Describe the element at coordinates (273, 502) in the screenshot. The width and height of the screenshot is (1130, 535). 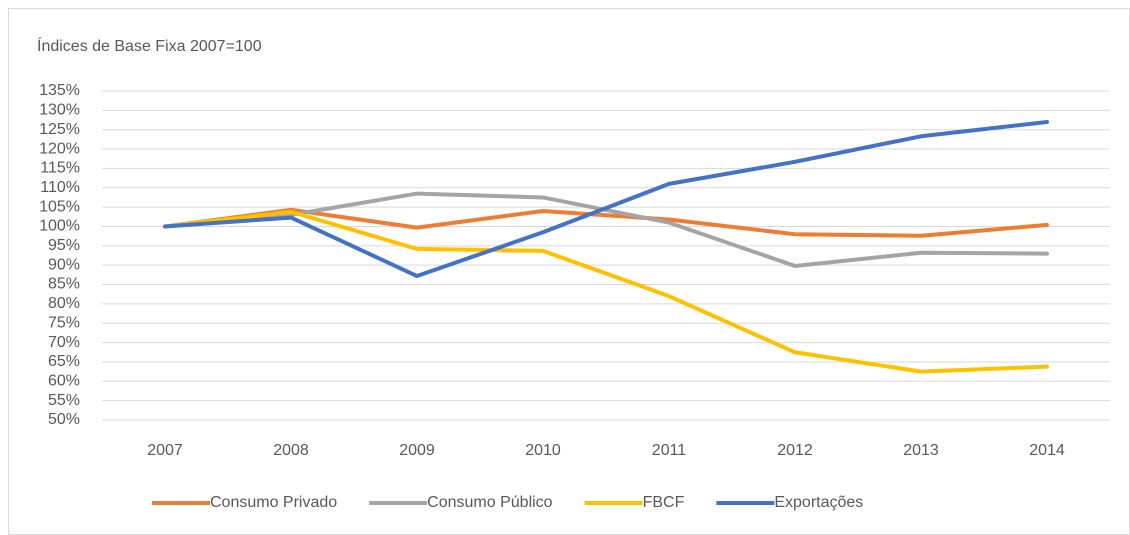
I see `legend-label: Consumo Privado` at that location.